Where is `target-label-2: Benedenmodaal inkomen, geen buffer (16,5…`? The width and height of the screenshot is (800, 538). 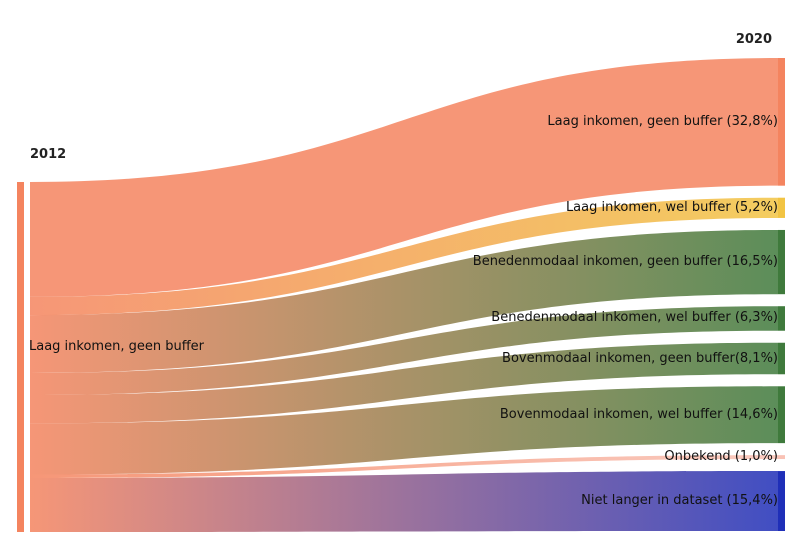
target-label-2: Benedenmodaal inkomen, geen buffer (16,5… is located at coordinates (625, 262).